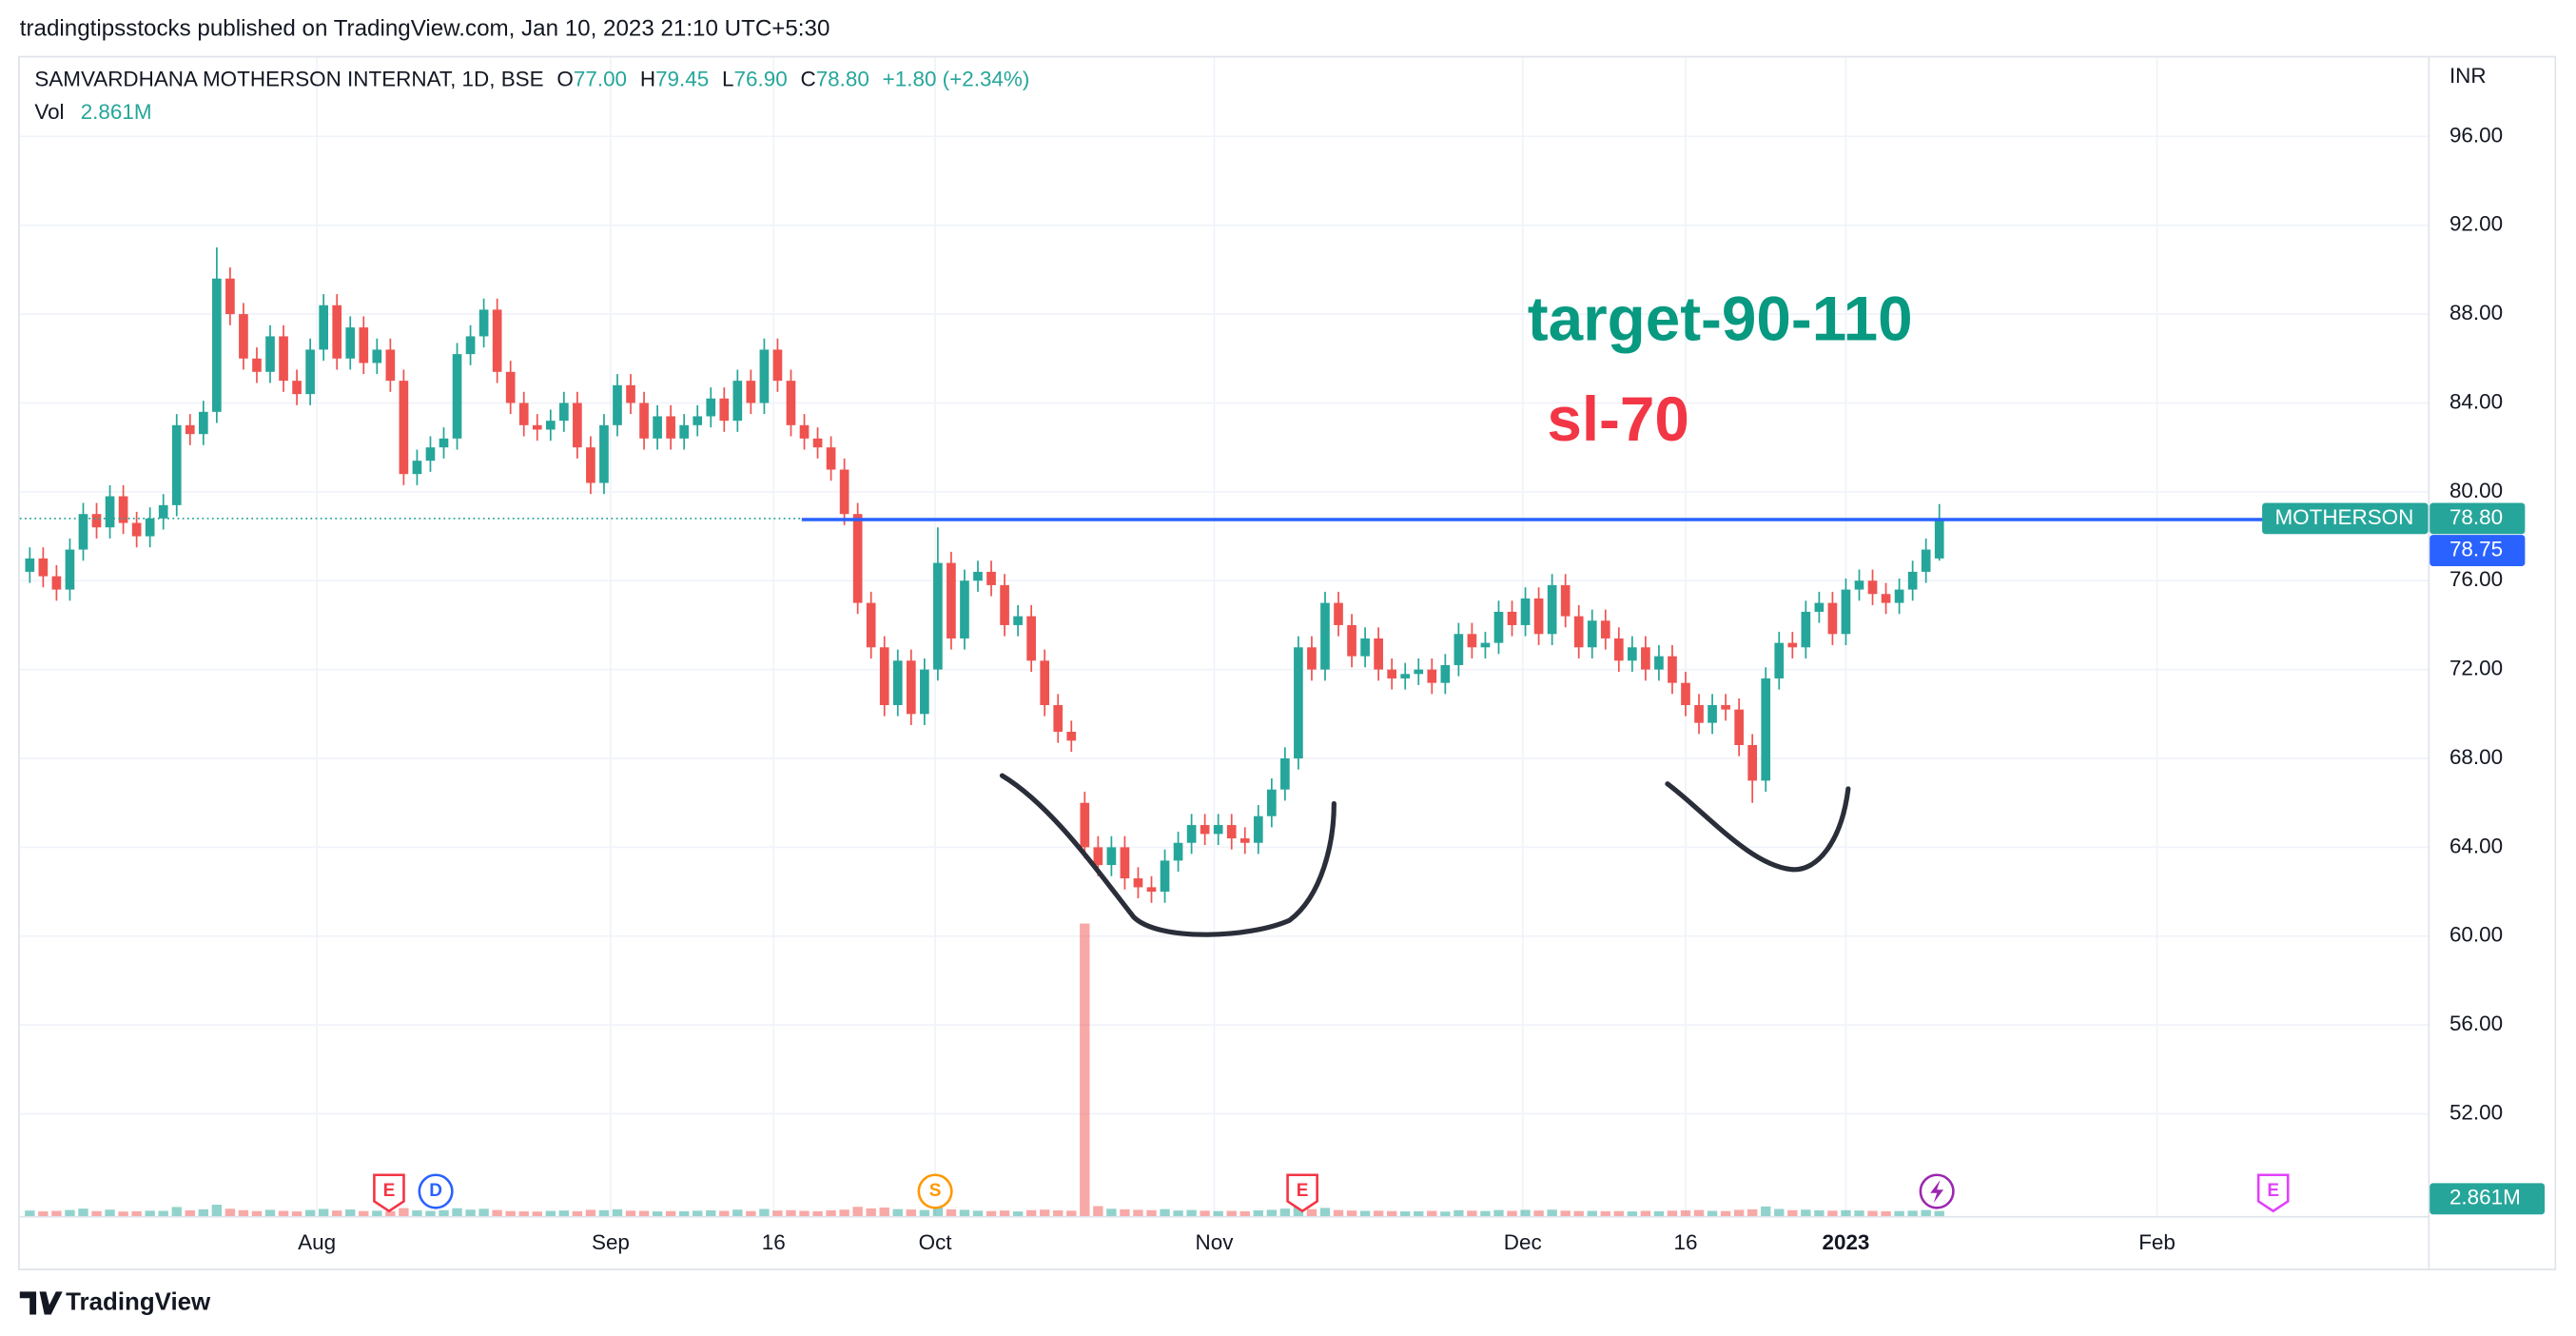 Image resolution: width=2576 pixels, height=1336 pixels. Describe the element at coordinates (1303, 1191) in the screenshot. I see `event-label: E` at that location.